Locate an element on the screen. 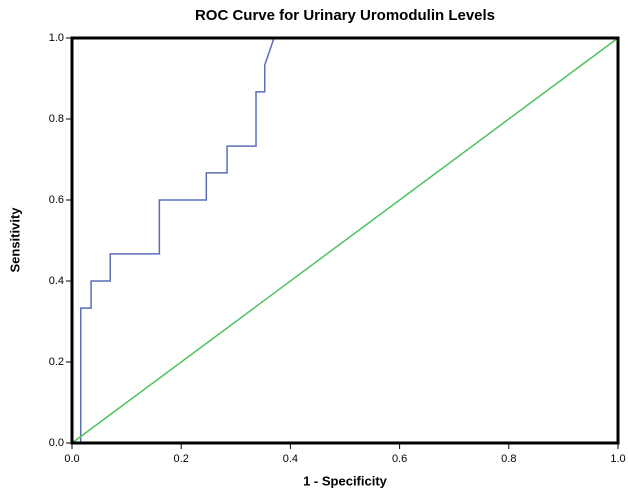 The width and height of the screenshot is (628, 491). x-tick-label: 0.6 is located at coordinates (399, 459).